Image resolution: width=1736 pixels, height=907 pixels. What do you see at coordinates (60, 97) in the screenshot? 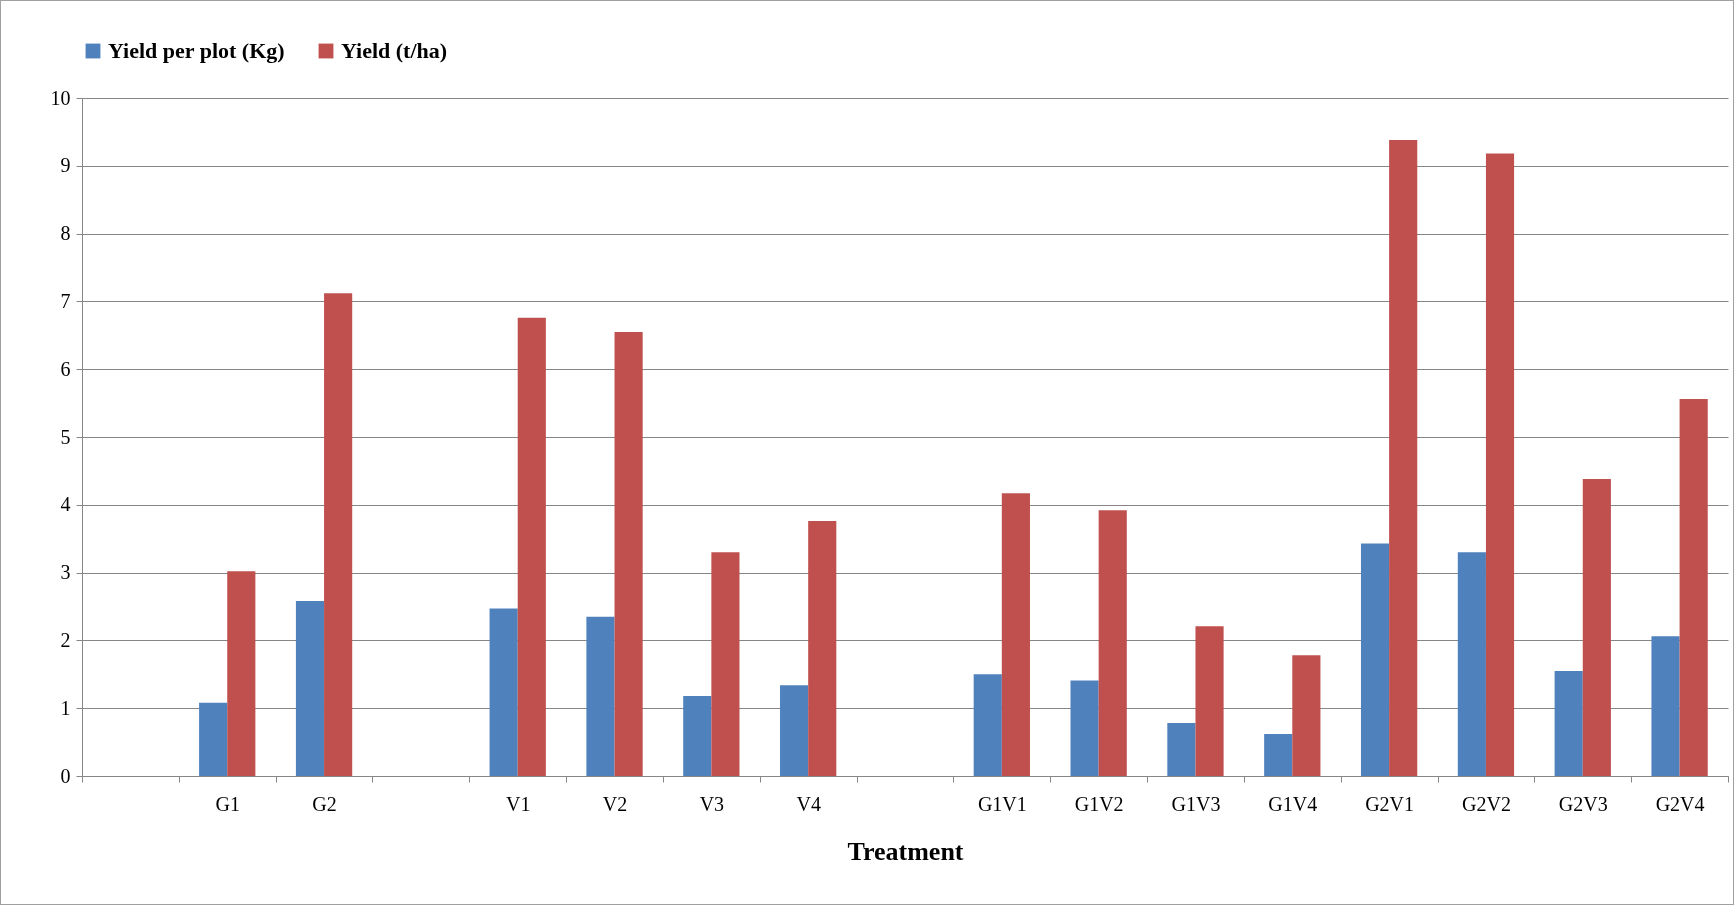
I see `y-tick-label: 10` at bounding box center [60, 97].